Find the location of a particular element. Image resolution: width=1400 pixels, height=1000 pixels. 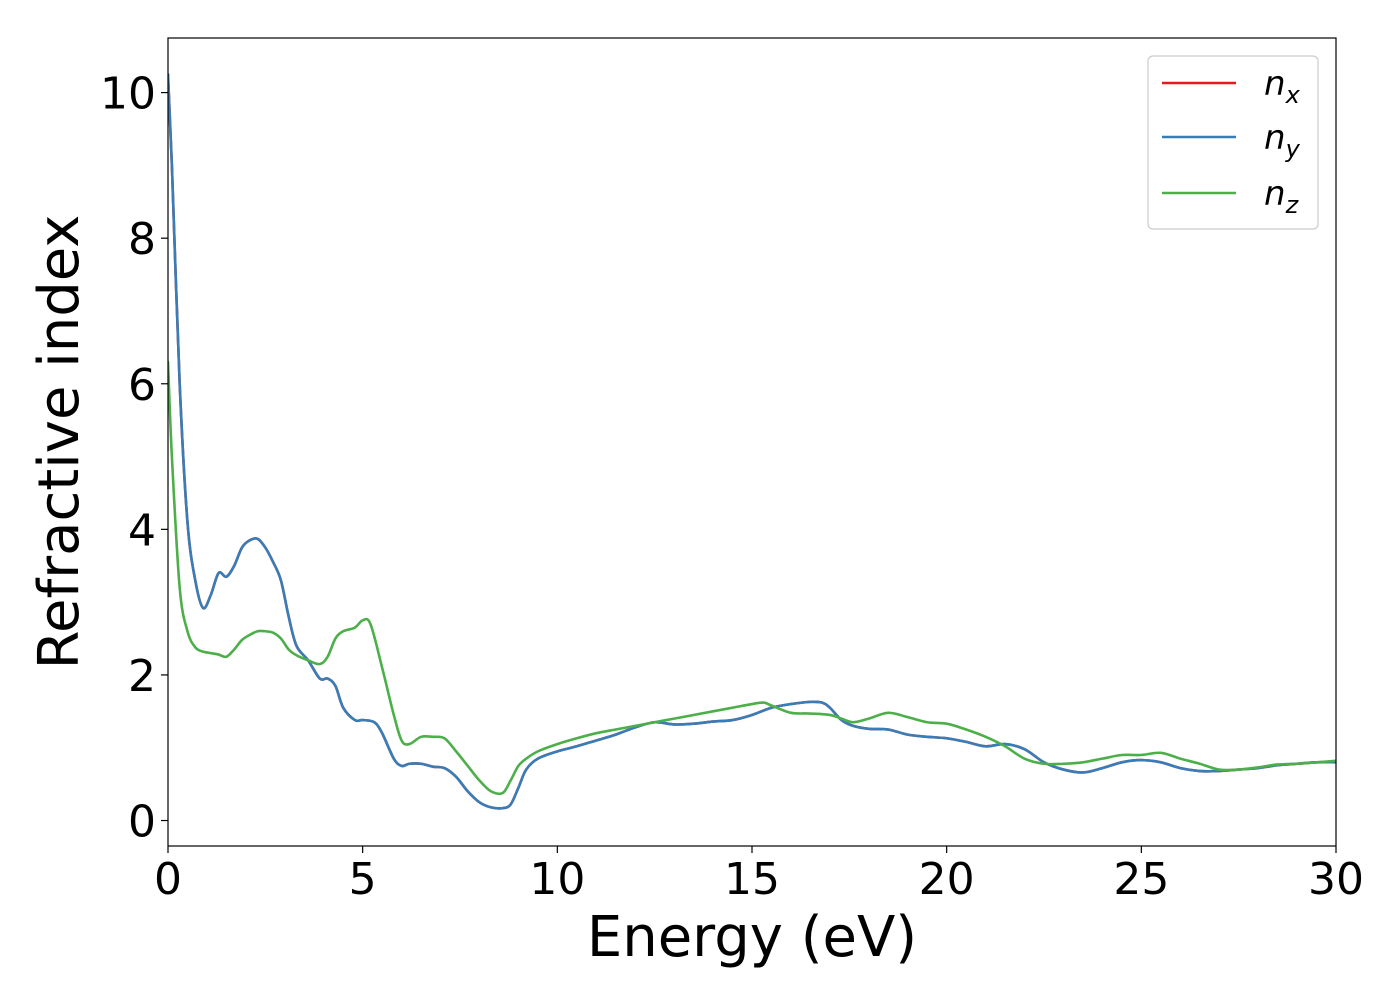

x-axis-title: Energy (eV) is located at coordinates (752, 937).